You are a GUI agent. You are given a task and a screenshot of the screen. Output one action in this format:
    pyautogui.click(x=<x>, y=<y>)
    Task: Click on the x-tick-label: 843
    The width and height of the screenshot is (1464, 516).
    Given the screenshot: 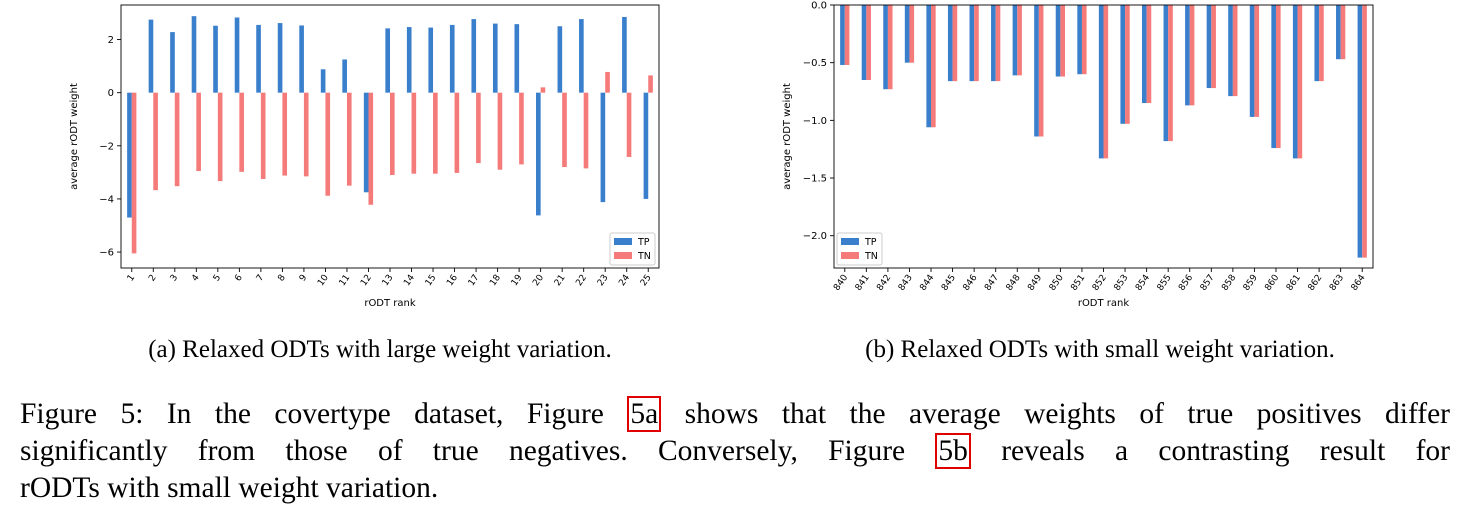 What is the action you would take?
    pyautogui.click(x=906, y=283)
    